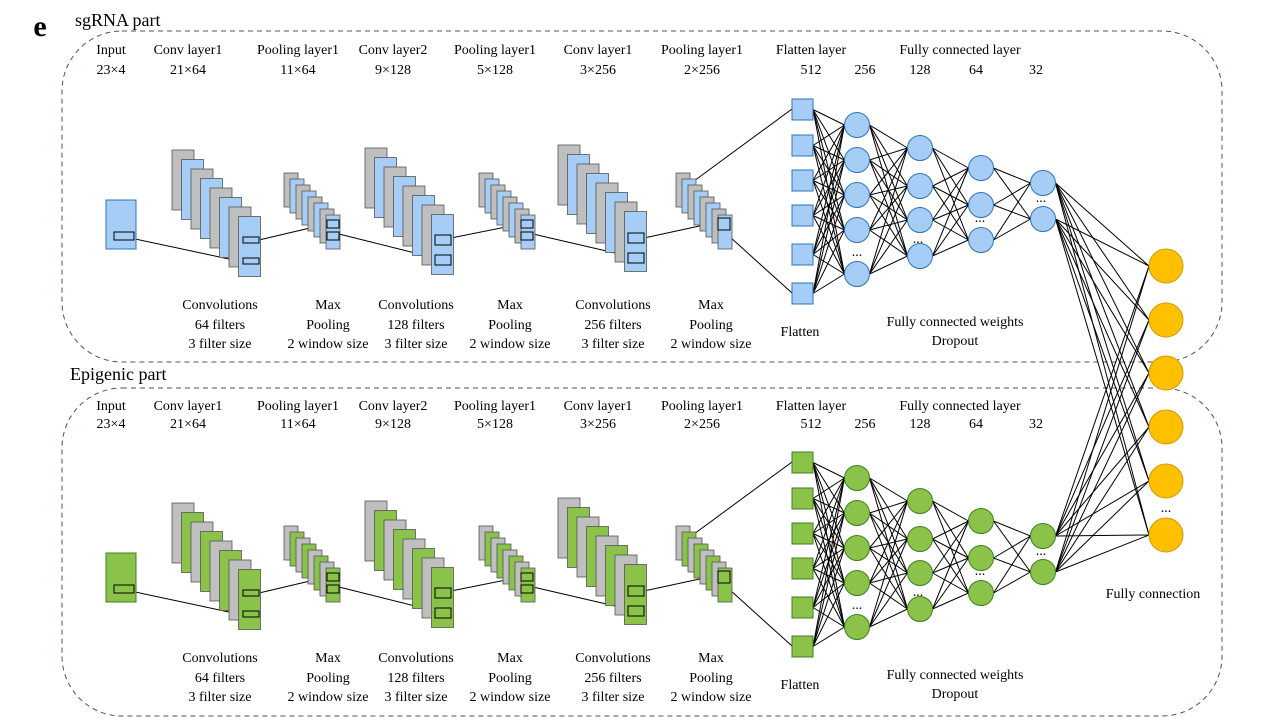 The height and width of the screenshot is (720, 1280). What do you see at coordinates (39, 26) in the screenshot?
I see `figure-letter: e` at bounding box center [39, 26].